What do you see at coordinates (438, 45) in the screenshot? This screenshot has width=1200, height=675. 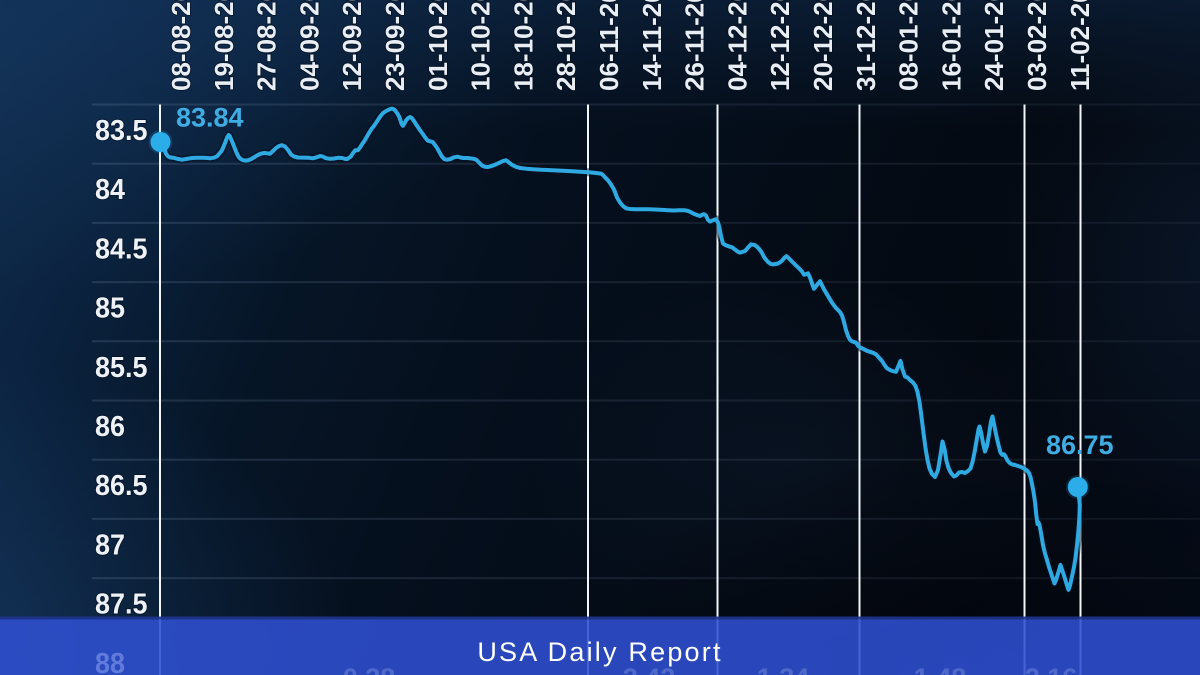 I see `svg-text: 01-10-2013` at bounding box center [438, 45].